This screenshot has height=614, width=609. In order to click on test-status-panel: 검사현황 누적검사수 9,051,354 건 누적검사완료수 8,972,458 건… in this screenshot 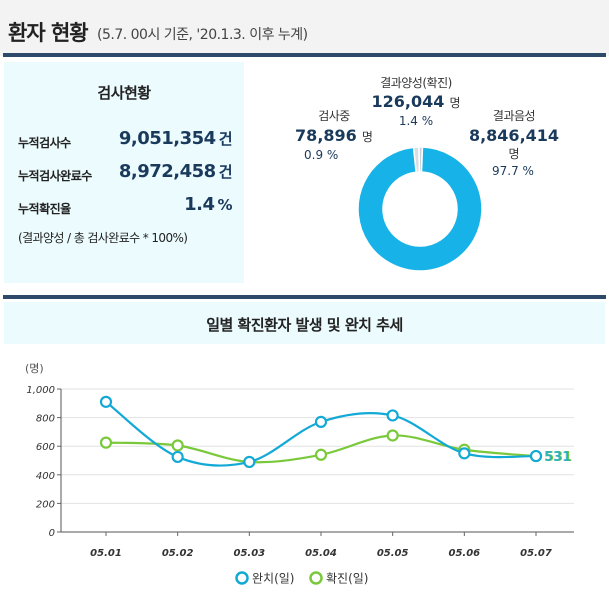, I will do `click(124, 172)`.